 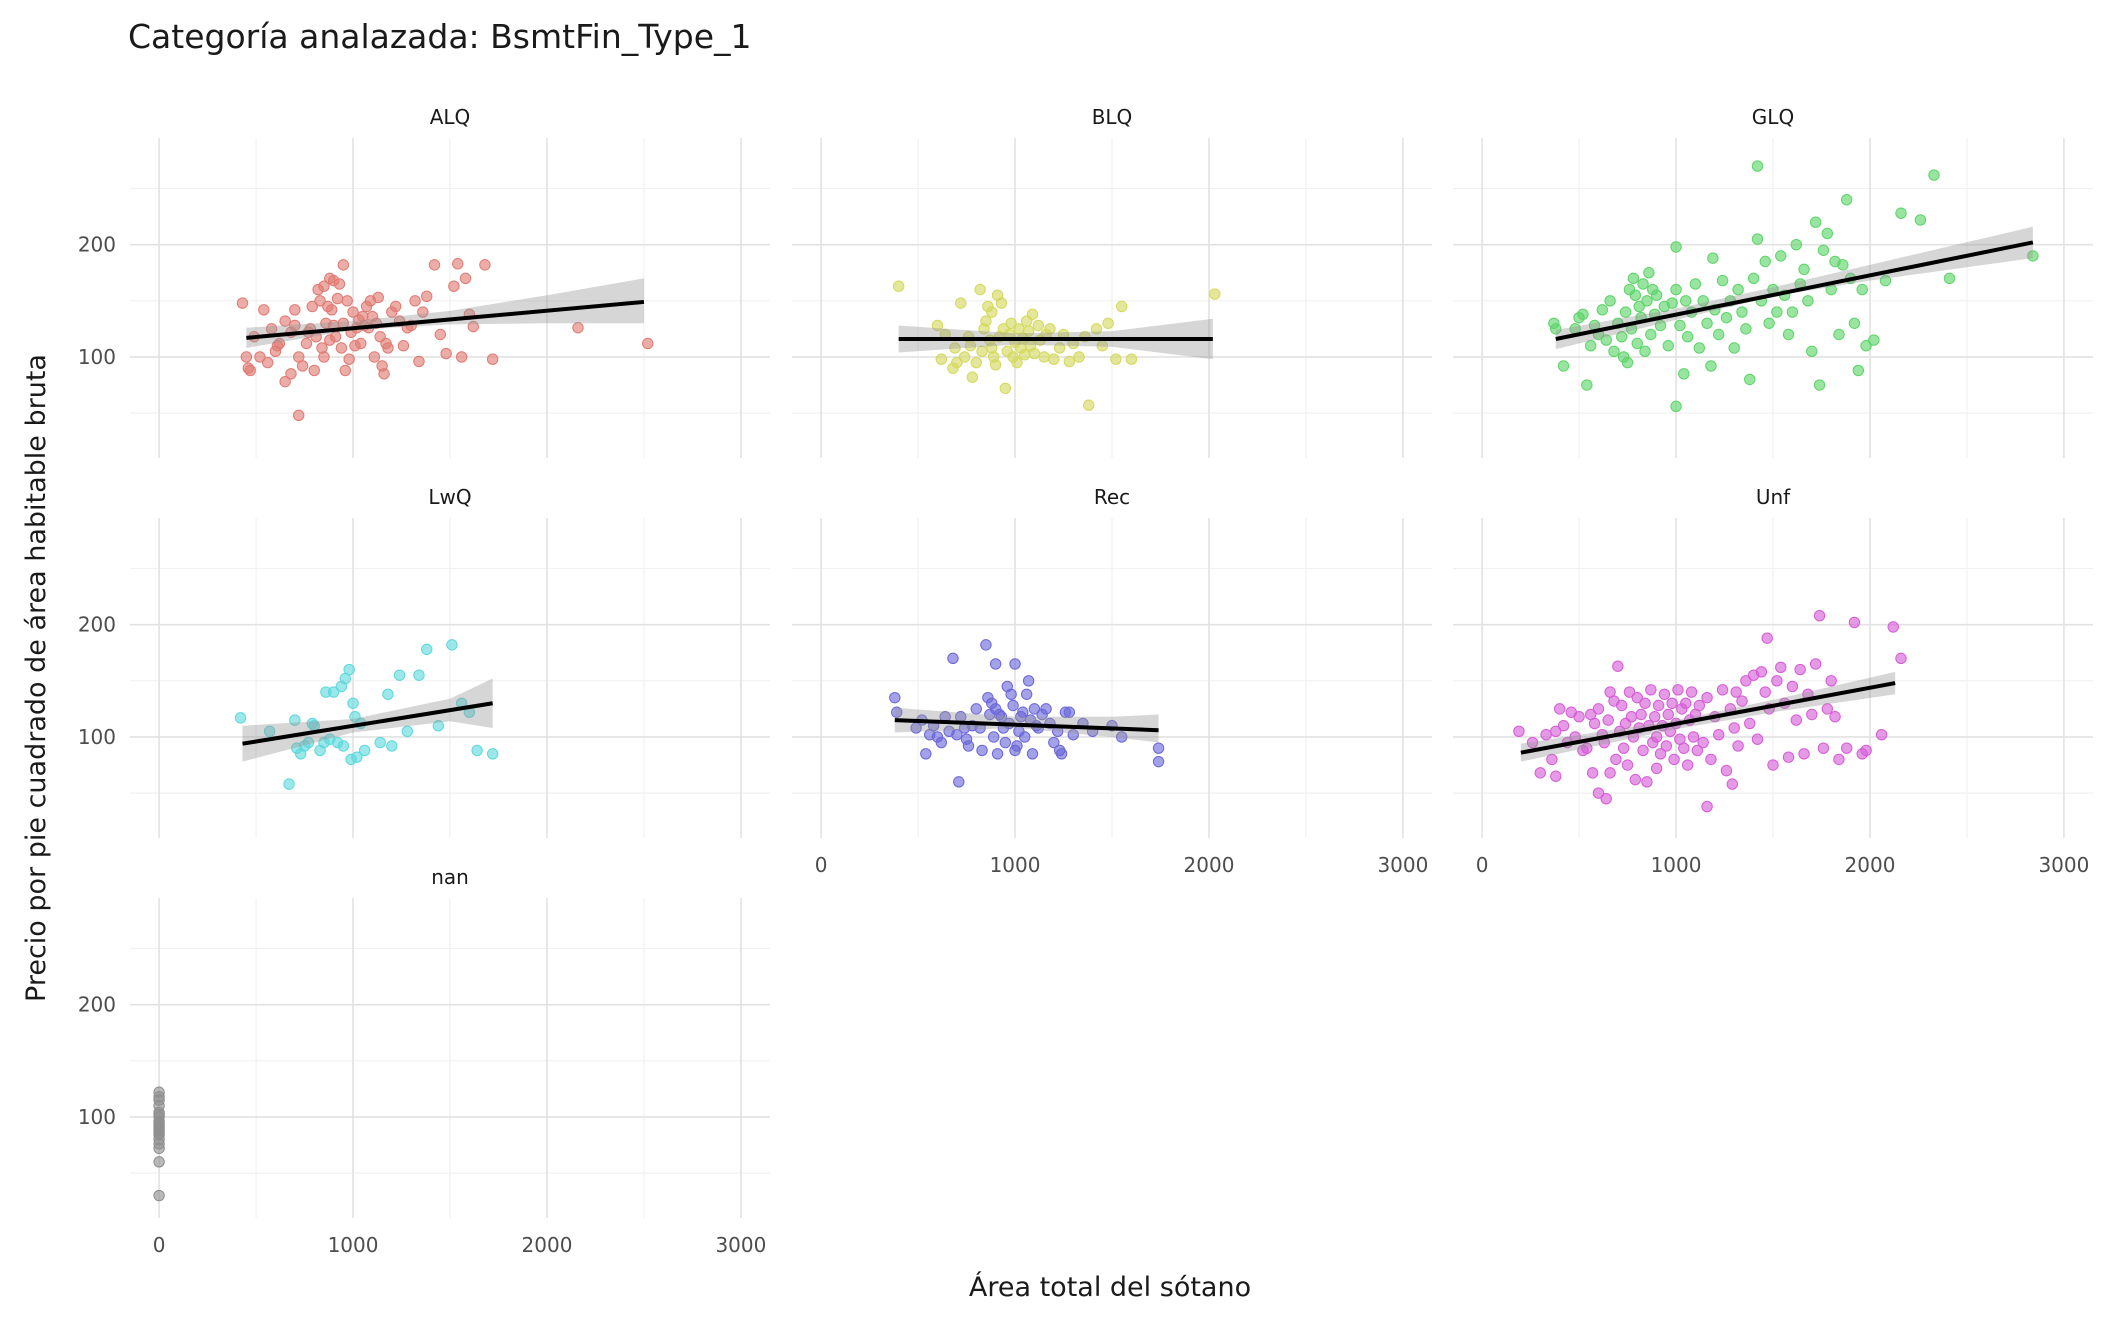 What do you see at coordinates (367, 720) in the screenshot?
I see `confidence-band` at bounding box center [367, 720].